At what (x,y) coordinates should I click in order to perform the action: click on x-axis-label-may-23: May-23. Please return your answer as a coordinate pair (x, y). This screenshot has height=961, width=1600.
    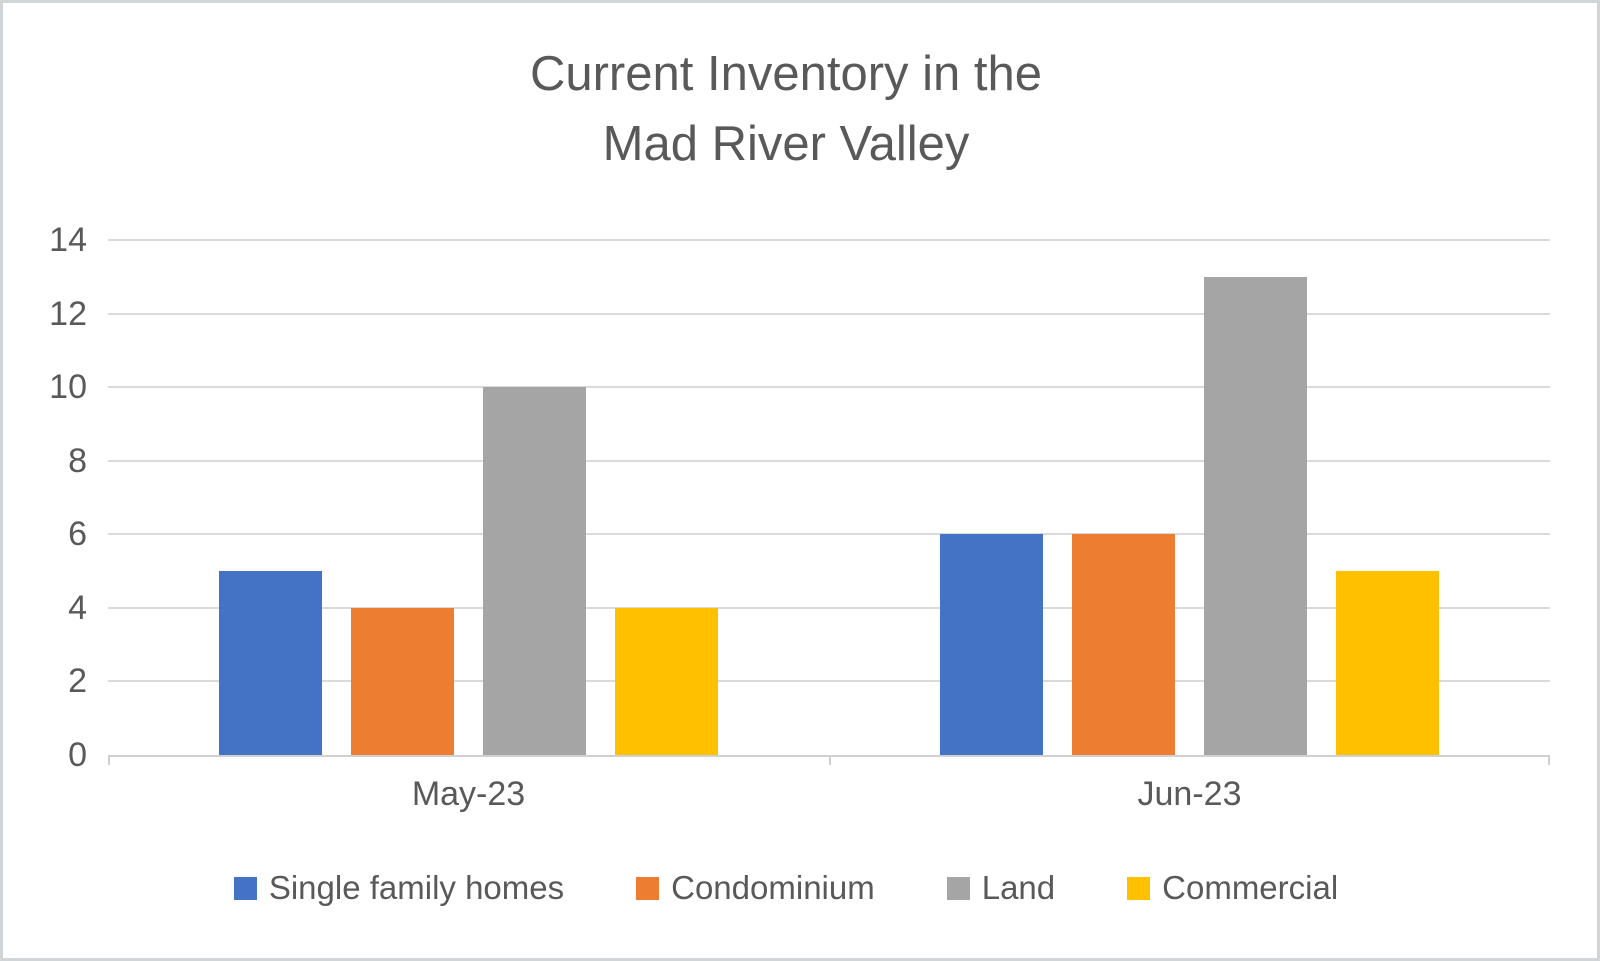
    Looking at the image, I should click on (468, 794).